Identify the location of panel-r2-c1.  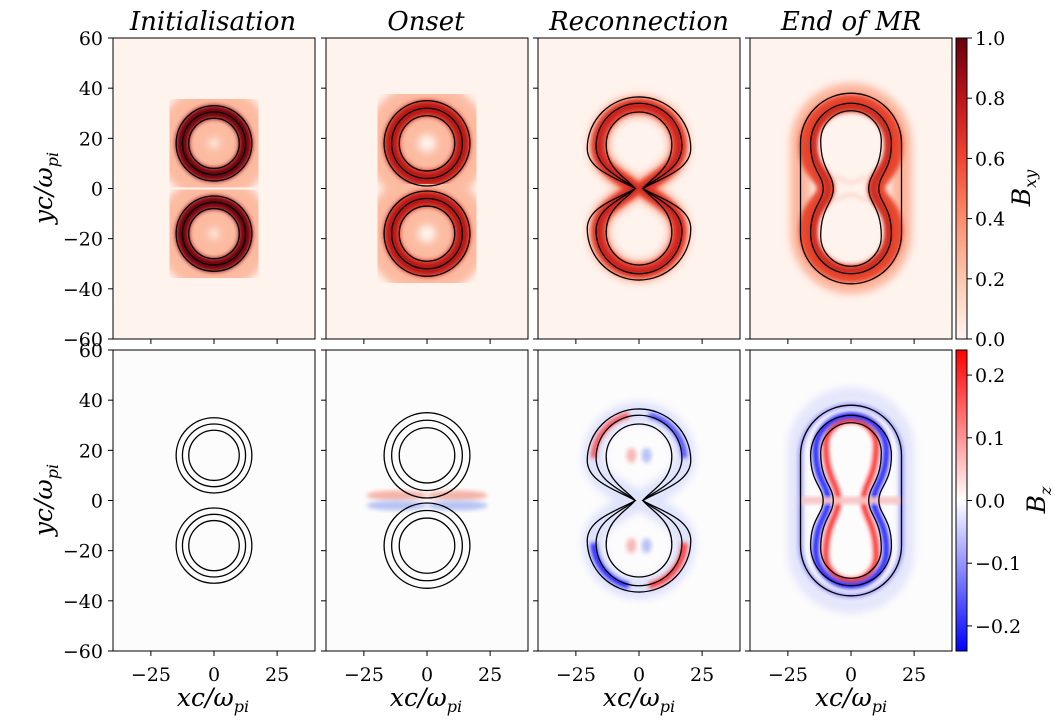
(214, 500).